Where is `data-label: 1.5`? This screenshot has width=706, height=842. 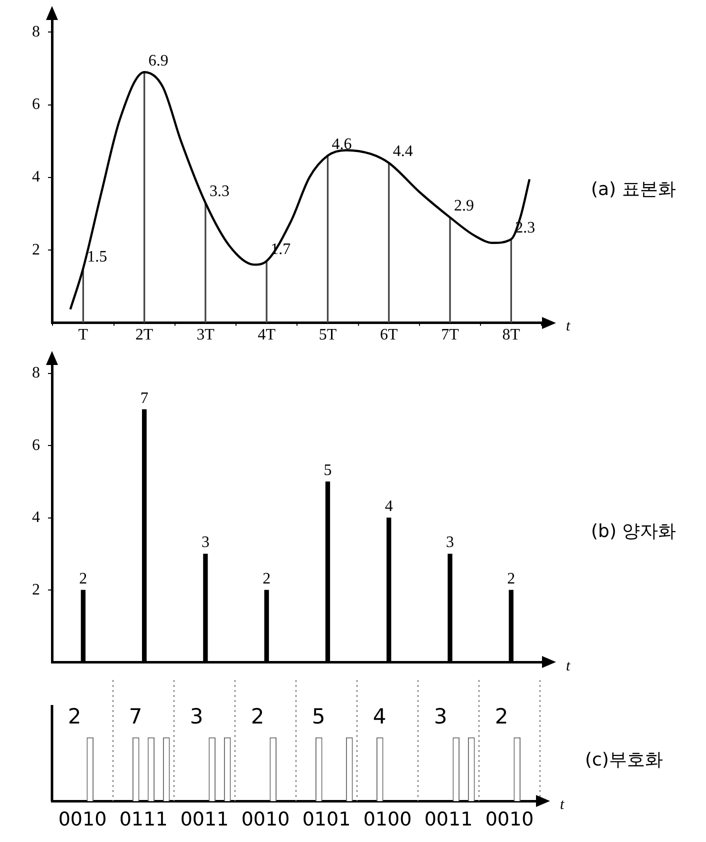 data-label: 1.5 is located at coordinates (97, 257).